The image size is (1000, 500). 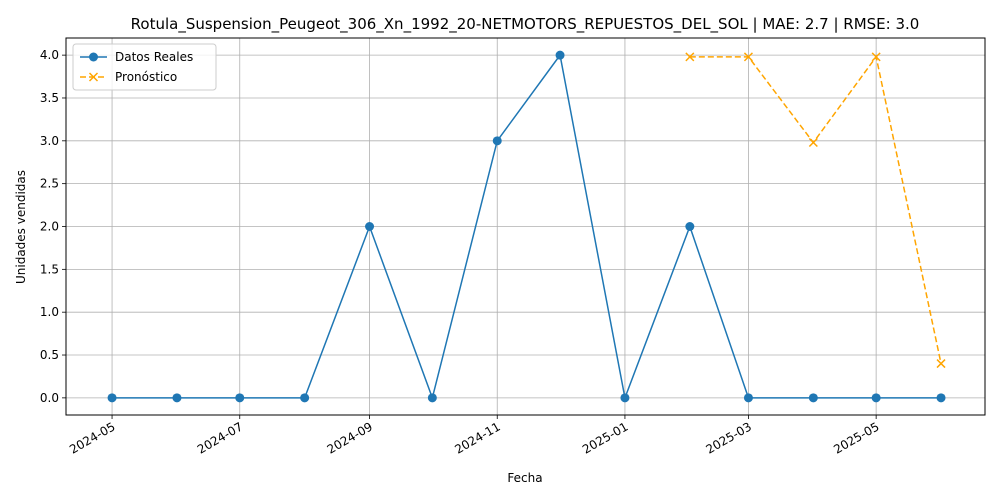 I want to click on legend-entry: Pronóstico, so click(x=146, y=77).